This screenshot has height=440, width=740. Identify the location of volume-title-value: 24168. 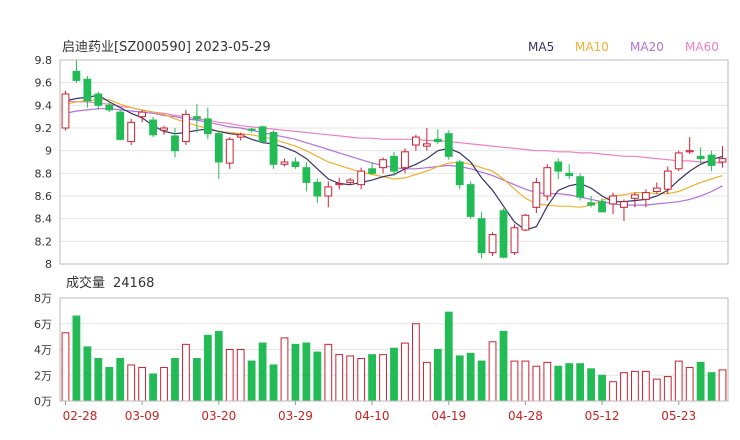
(133, 283).